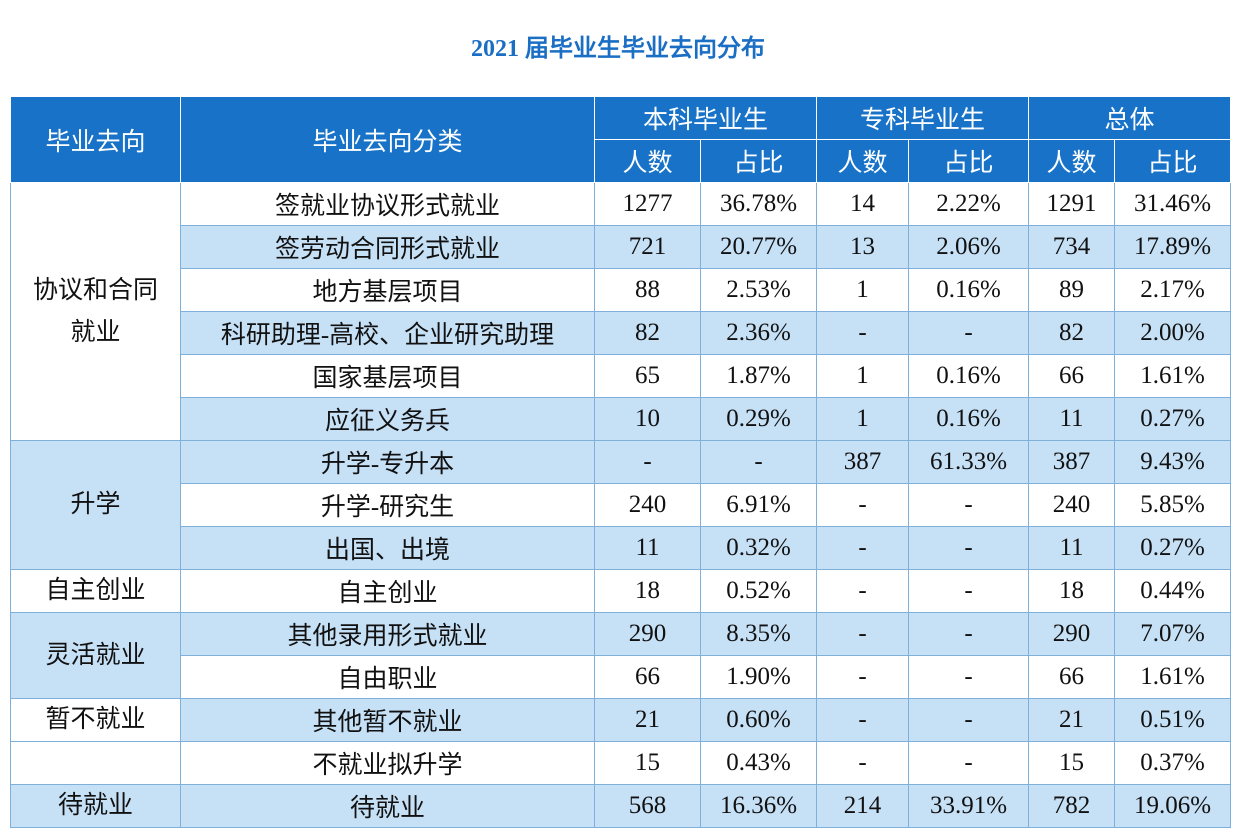 This screenshot has width=1236, height=837. What do you see at coordinates (1173, 247) in the screenshot?
I see `value-cell: 17.89%` at bounding box center [1173, 247].